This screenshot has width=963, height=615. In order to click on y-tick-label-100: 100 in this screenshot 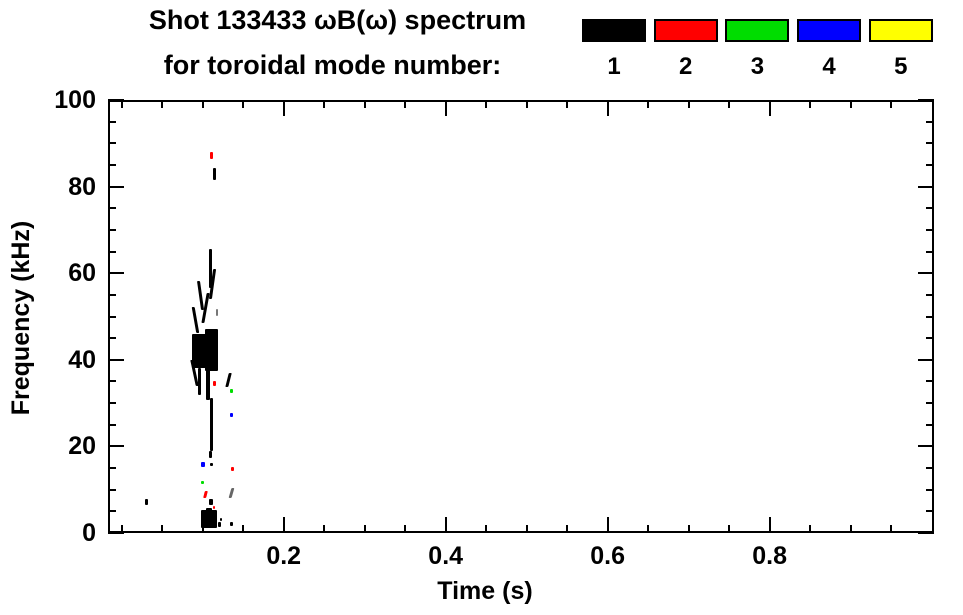, I will do `click(75, 100)`.